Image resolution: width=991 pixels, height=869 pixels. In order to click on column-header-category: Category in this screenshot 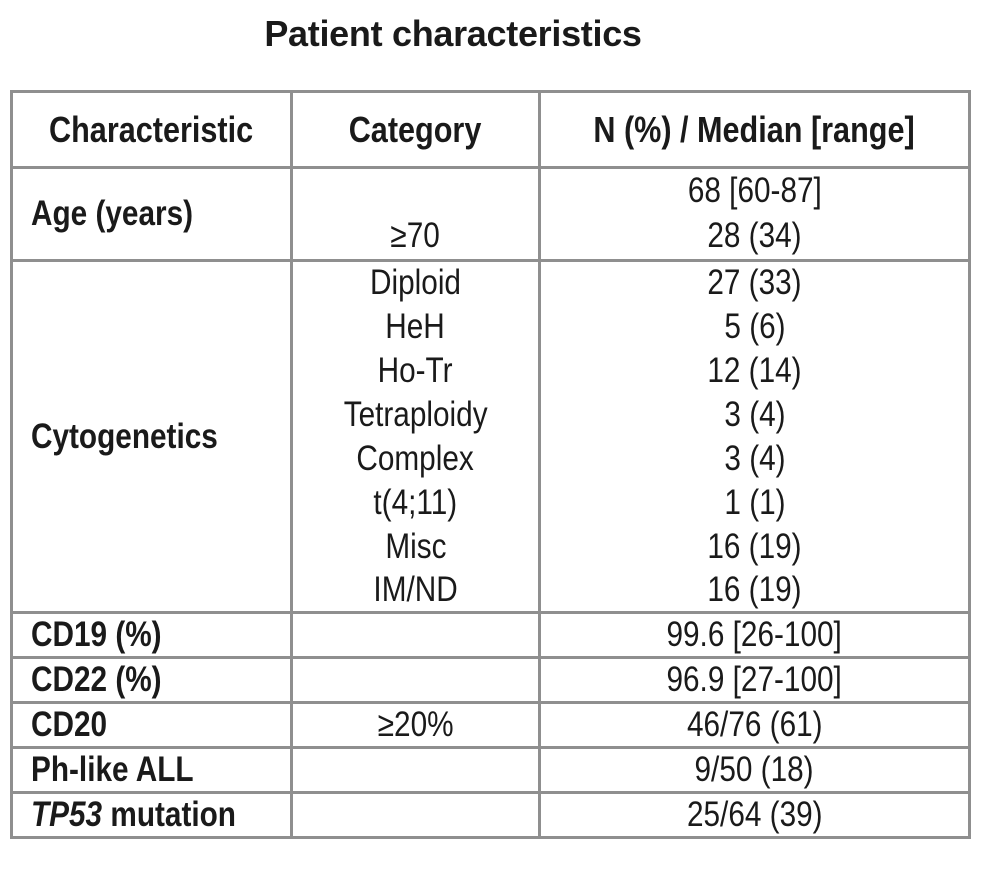, I will do `click(415, 130)`.